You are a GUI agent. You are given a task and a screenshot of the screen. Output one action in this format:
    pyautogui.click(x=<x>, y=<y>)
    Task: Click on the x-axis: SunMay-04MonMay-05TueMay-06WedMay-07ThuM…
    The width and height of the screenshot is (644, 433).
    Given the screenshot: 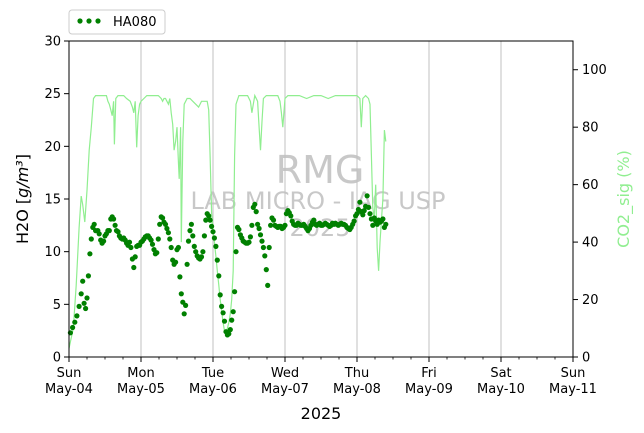 What is the action you would take?
    pyautogui.click(x=321, y=377)
    